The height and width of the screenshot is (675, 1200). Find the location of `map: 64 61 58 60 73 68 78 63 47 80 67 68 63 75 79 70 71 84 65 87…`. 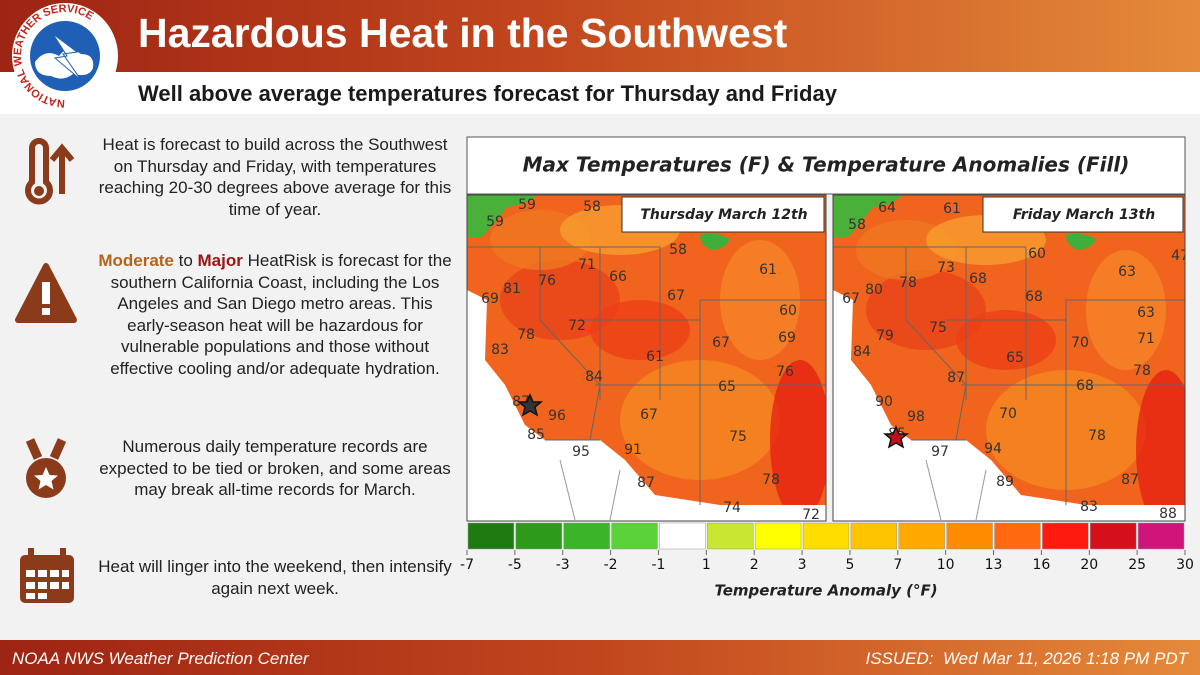

map: 64 61 58 60 73 68 78 63 47 80 67 68 63 75 79 70 71 84 65 87… is located at coordinates (1011, 358).